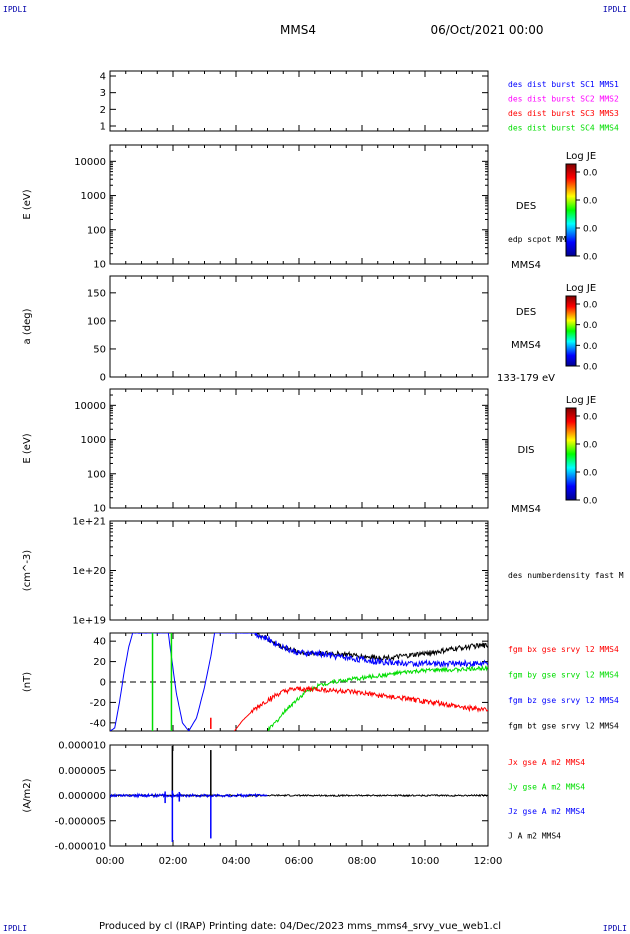 This screenshot has width=630, height=934. Describe the element at coordinates (542, 239) in the screenshot. I see `side-label: edp scpot MMS4` at that location.